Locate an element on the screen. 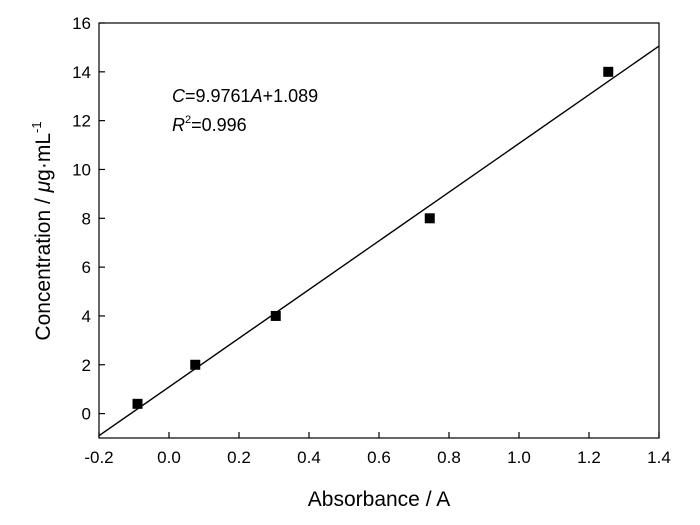 Image resolution: width=700 pixels, height=525 pixels. equation-var-a: A is located at coordinates (256, 96).